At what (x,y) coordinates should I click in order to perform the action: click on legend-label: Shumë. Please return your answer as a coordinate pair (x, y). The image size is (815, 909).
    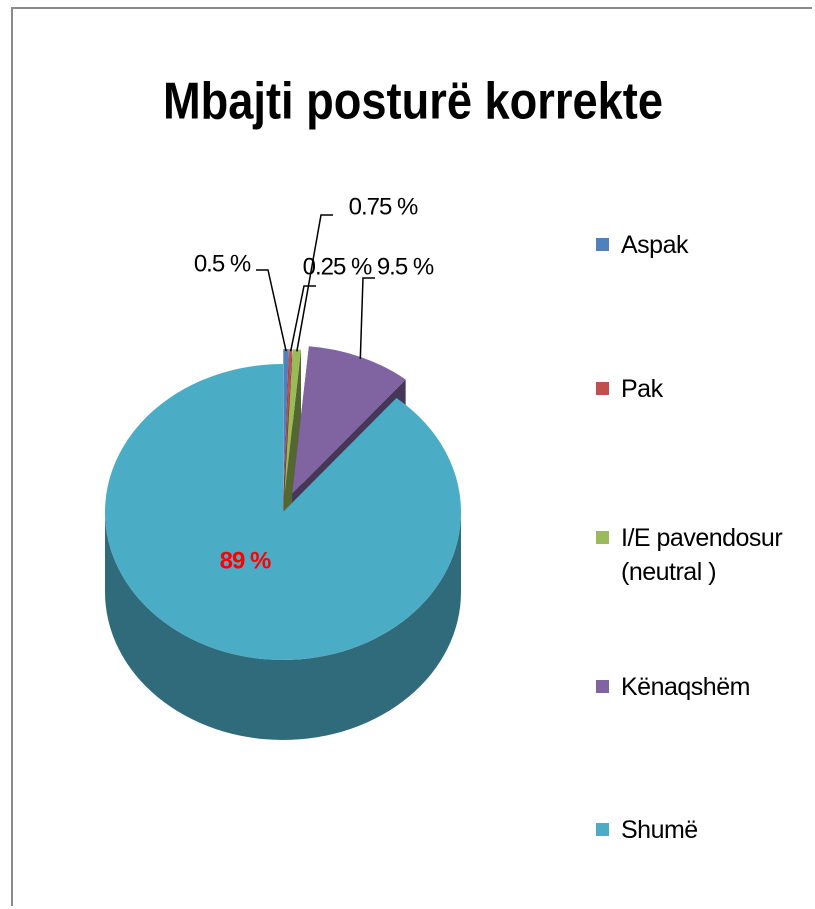
    Looking at the image, I should click on (659, 830).